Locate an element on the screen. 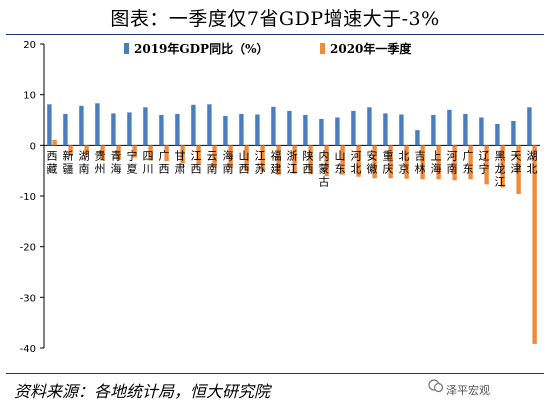  y-tick-label: -10 is located at coordinates (28, 197).